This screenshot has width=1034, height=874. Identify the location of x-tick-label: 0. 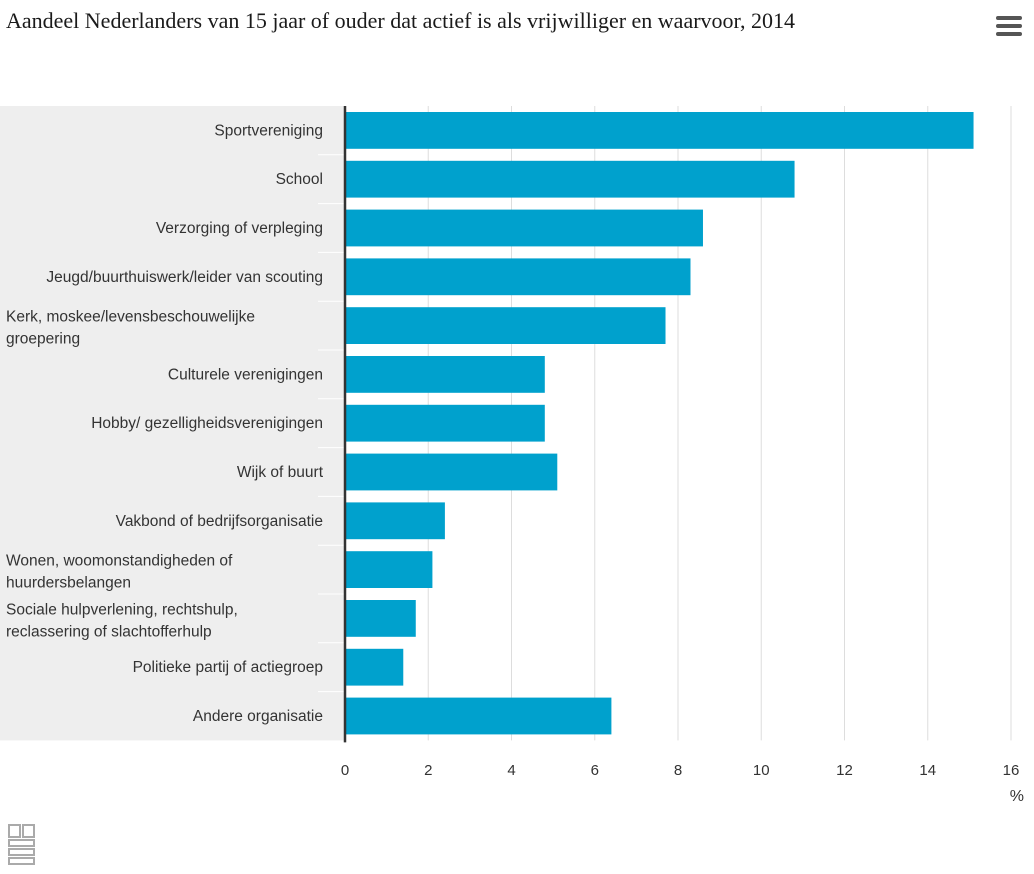
(345, 770).